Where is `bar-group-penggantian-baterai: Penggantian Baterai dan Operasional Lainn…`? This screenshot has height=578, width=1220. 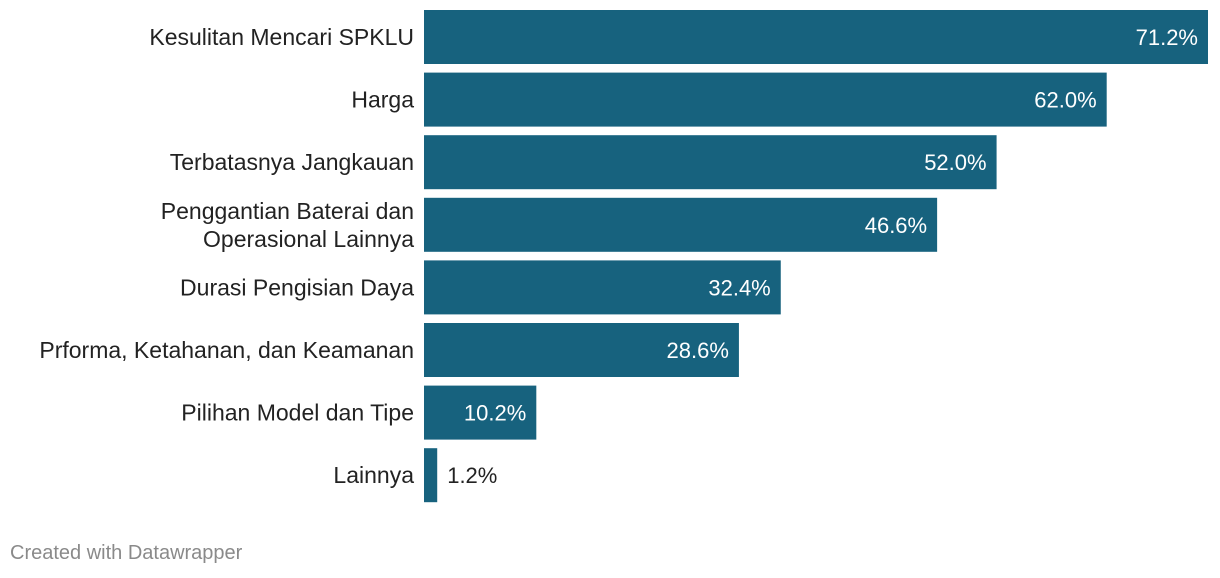 bar-group-penggantian-baterai: Penggantian Baterai dan Operasional Lainn… is located at coordinates (549, 224).